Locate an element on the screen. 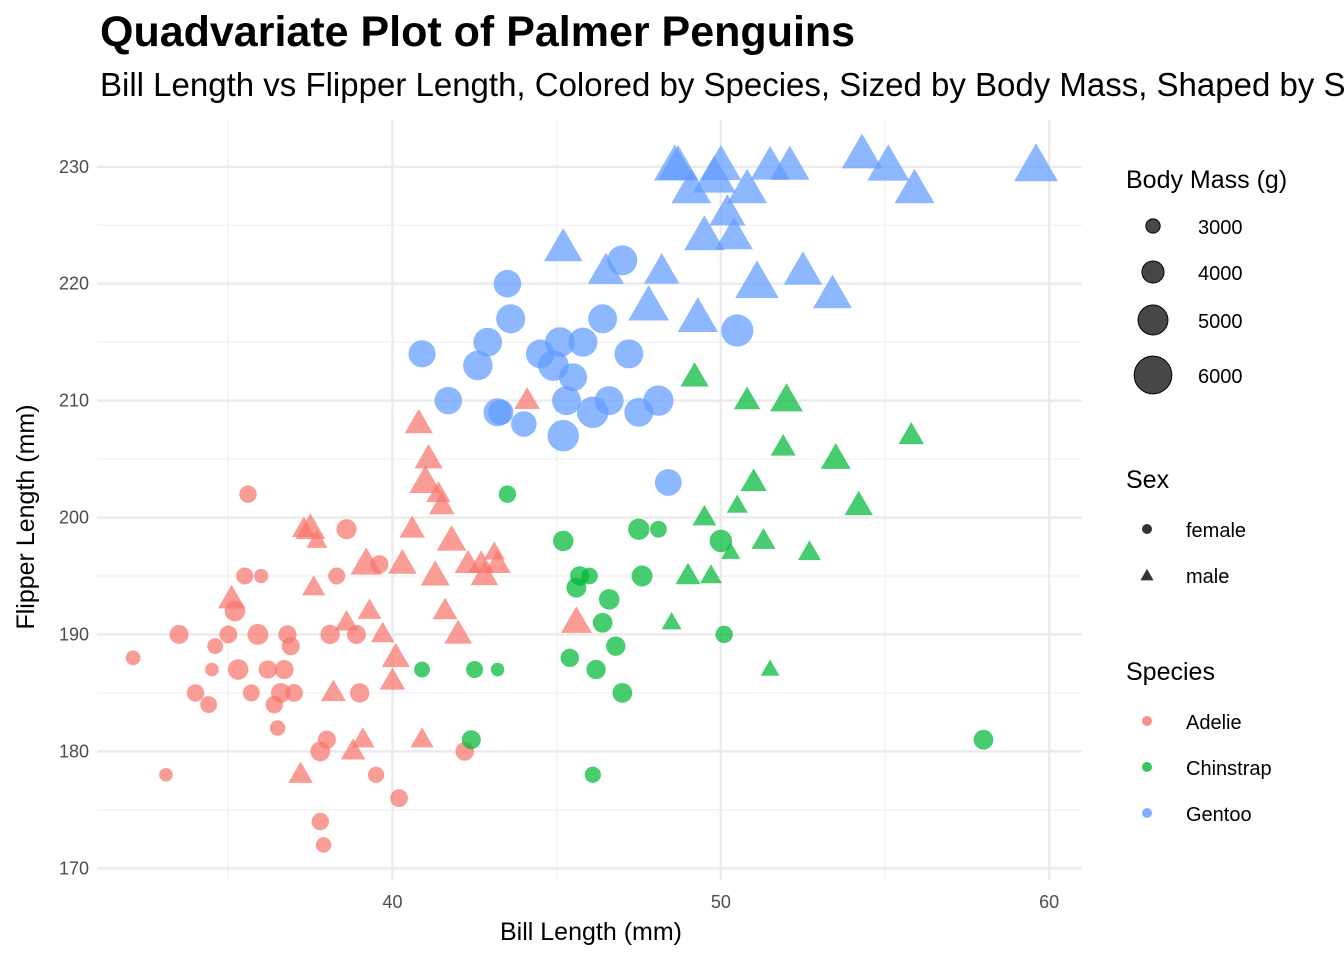  legend-label-male: male is located at coordinates (1207, 577).